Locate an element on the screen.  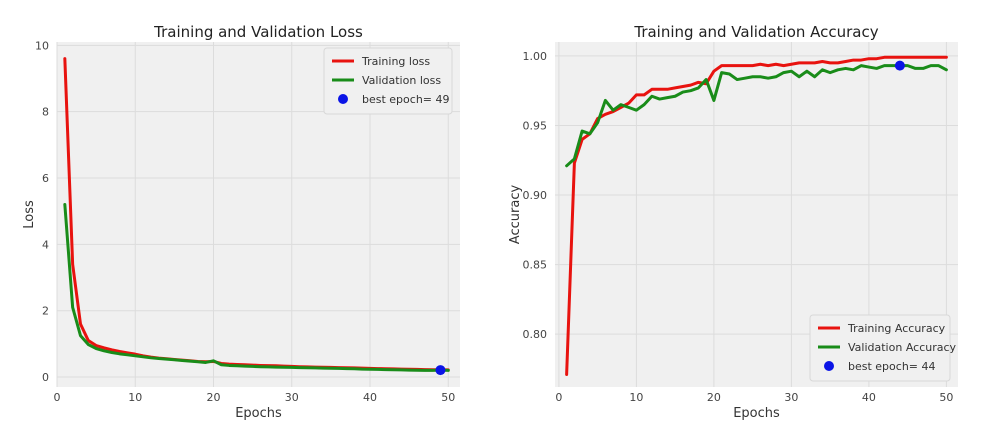
accuracy-y-tick-label: 0.90 is located at coordinates (535, 195).